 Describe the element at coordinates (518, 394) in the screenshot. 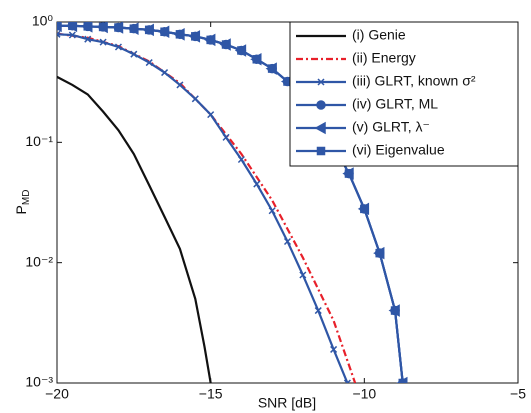

I see `x-tick-label: −5` at that location.